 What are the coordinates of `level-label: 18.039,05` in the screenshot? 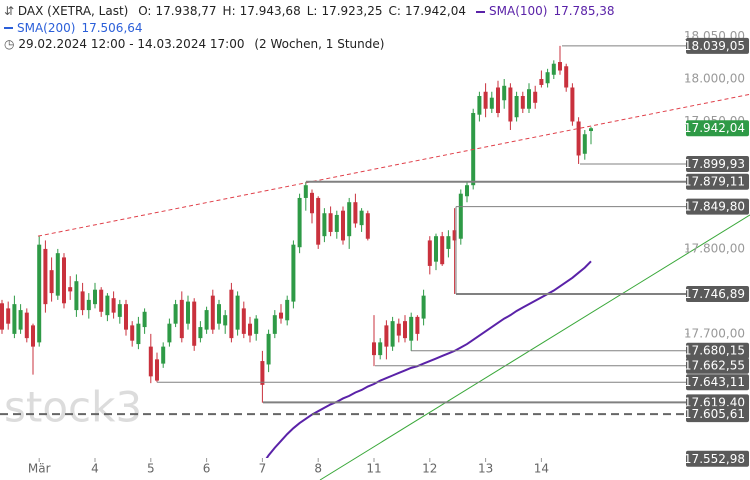 It's located at (714, 46).